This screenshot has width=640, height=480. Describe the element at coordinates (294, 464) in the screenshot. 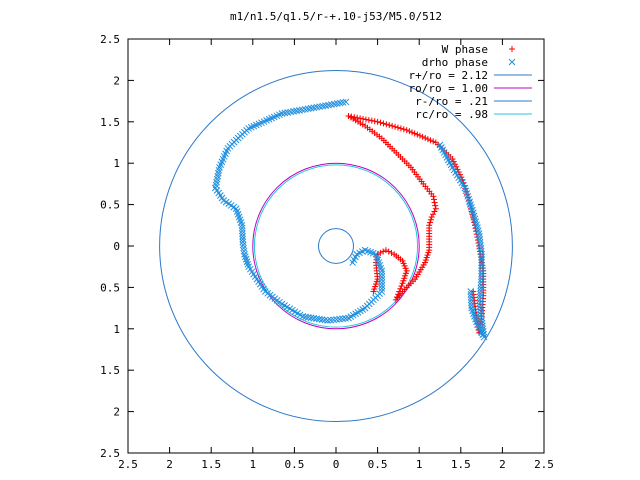

I see `x-tick-label: 0.5` at that location.